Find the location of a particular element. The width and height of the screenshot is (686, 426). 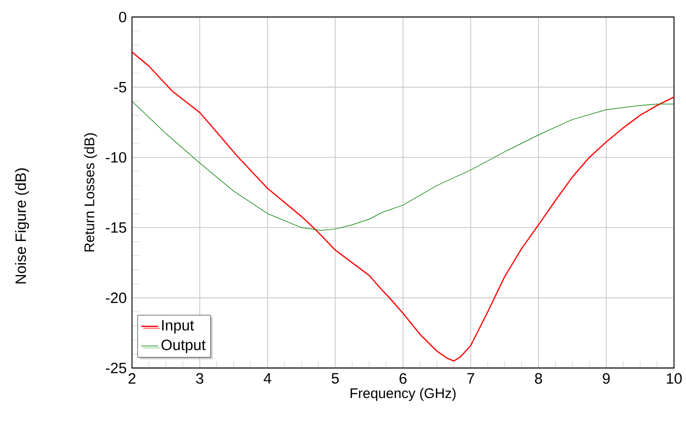

x-tick-label: 4 is located at coordinates (268, 378).